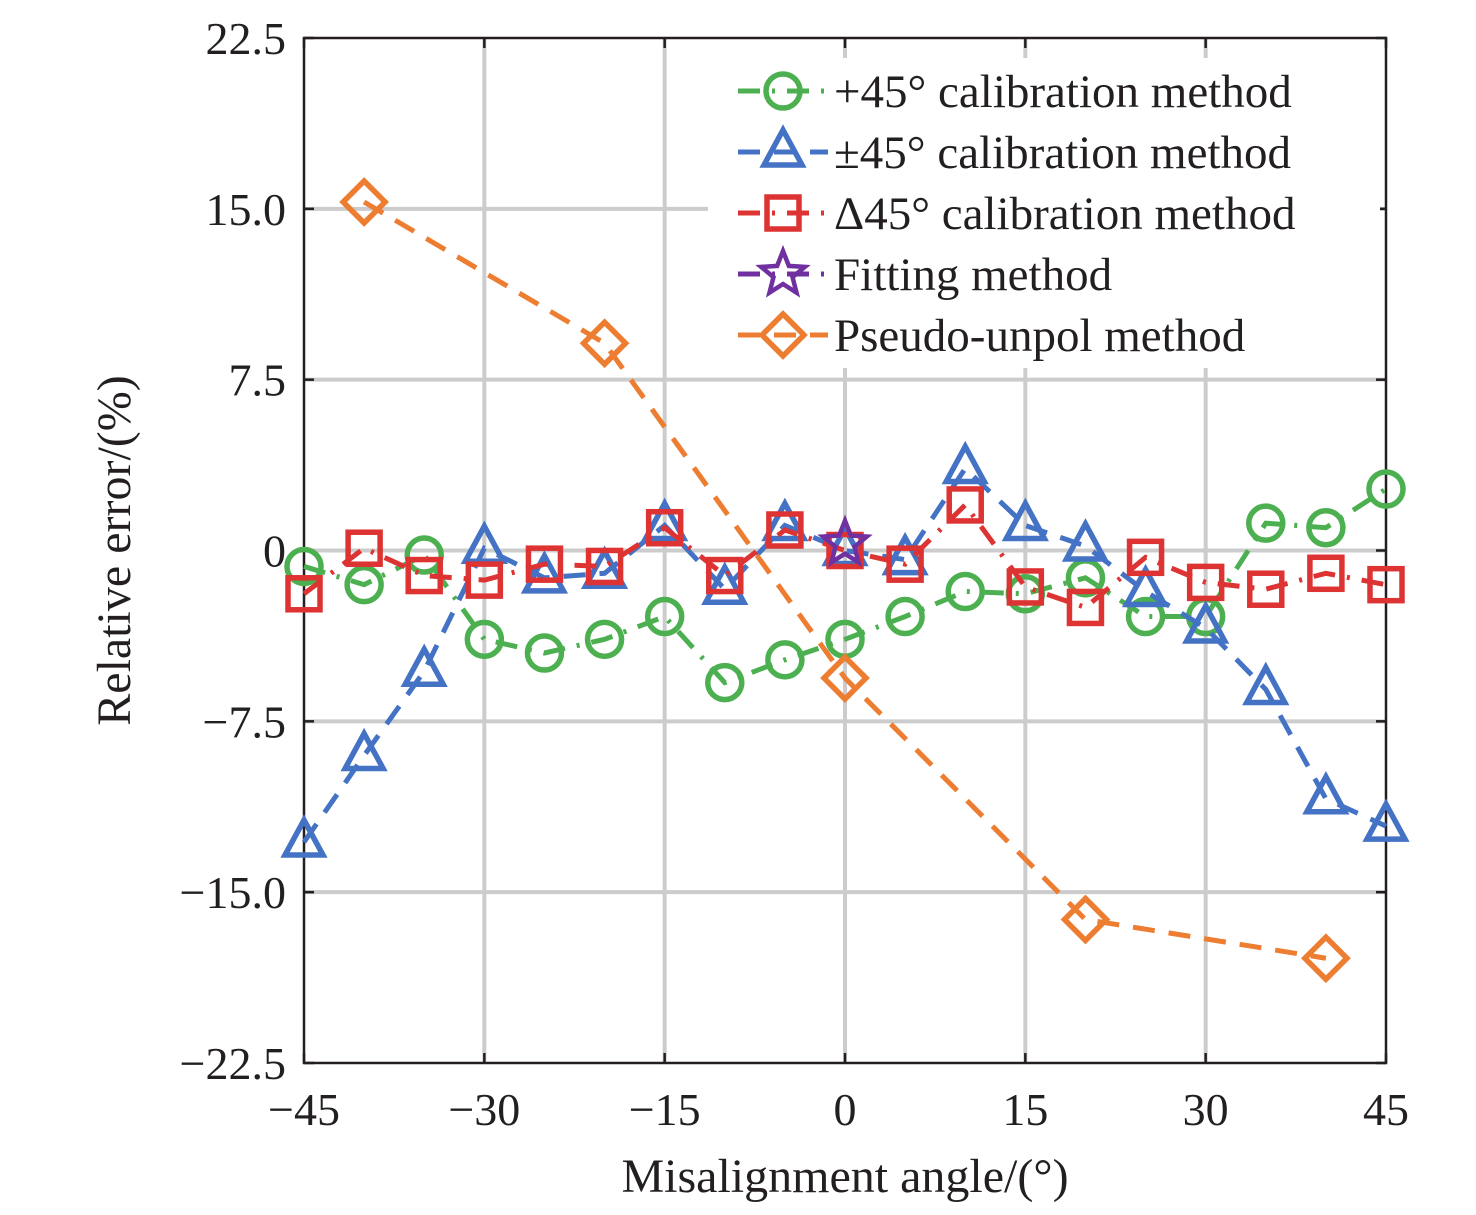 This screenshot has width=1476, height=1215. What do you see at coordinates (258, 380) in the screenshot?
I see `y-tick-label: 7.5` at bounding box center [258, 380].